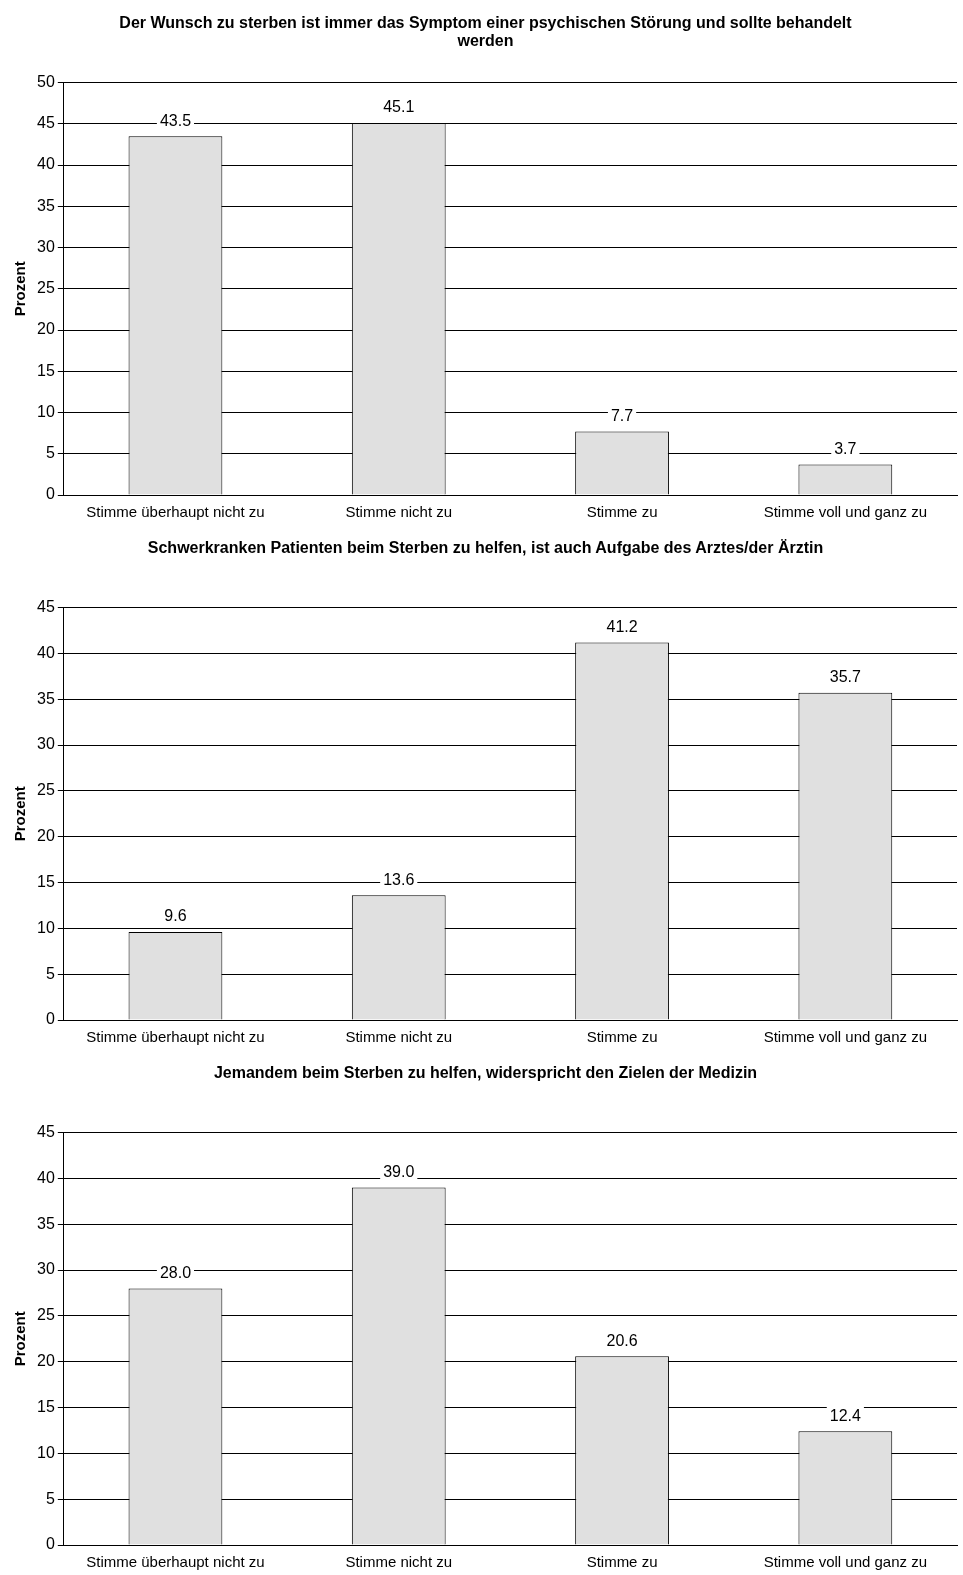  Describe the element at coordinates (622, 415) in the screenshot. I see `data-label: 7.7` at that location.